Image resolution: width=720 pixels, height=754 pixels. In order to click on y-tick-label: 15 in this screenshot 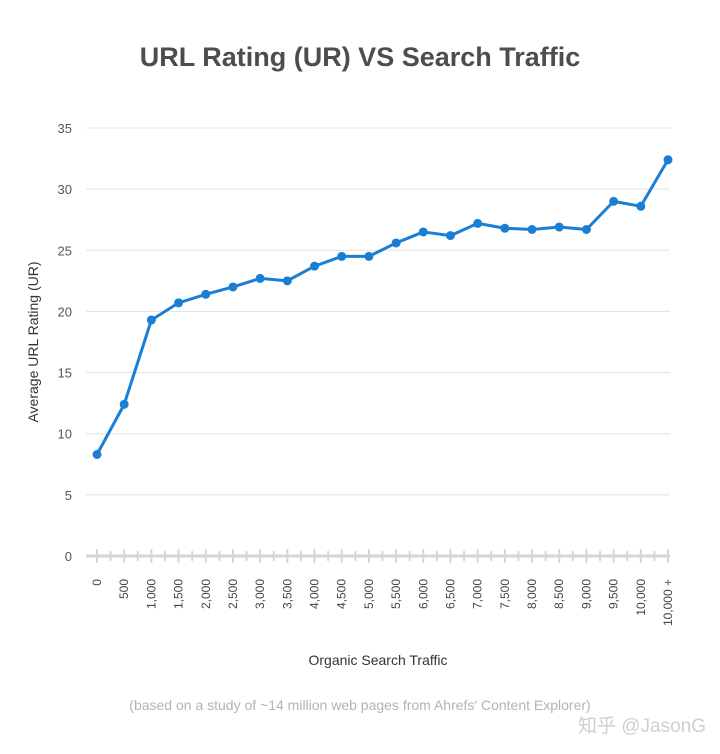, I will do `click(65, 373)`.